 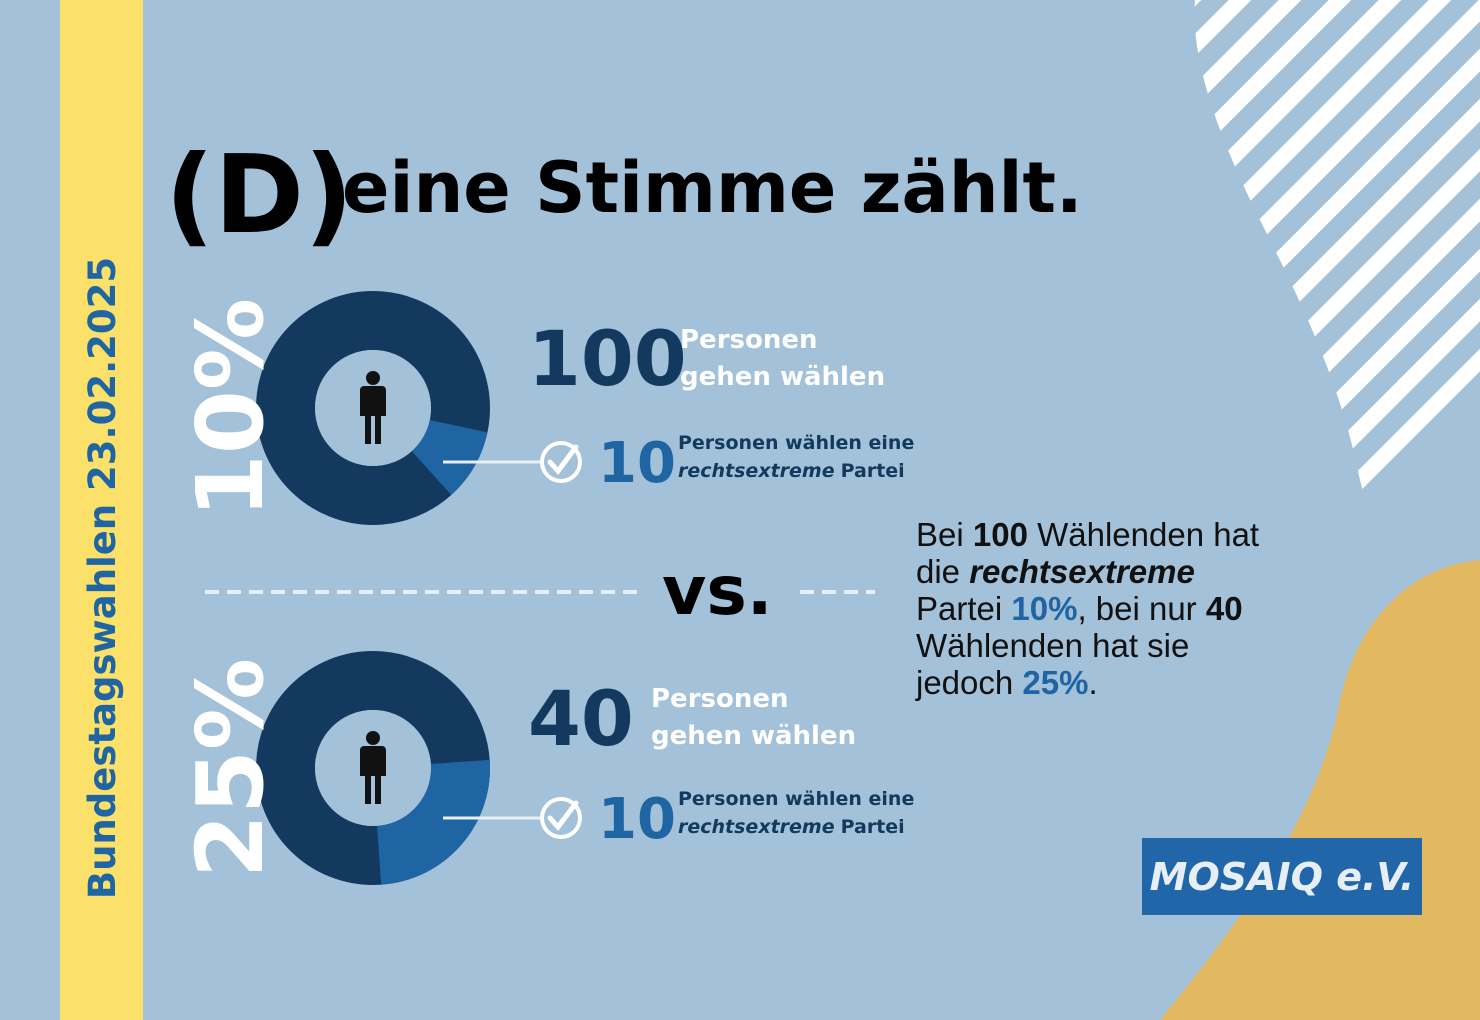 I want to click on logo-box, so click(x=1282, y=876).